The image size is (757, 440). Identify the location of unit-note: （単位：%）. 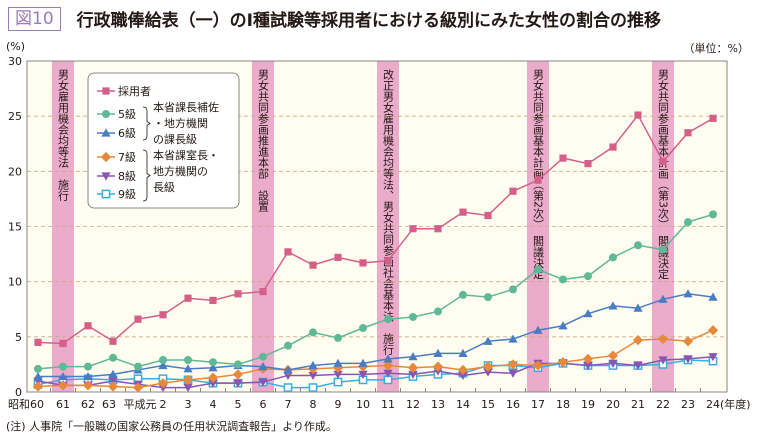
(716, 48).